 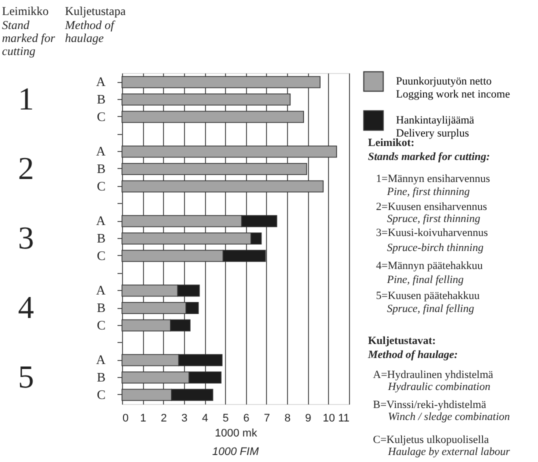 I want to click on x-tick-label: 3, so click(x=184, y=418).